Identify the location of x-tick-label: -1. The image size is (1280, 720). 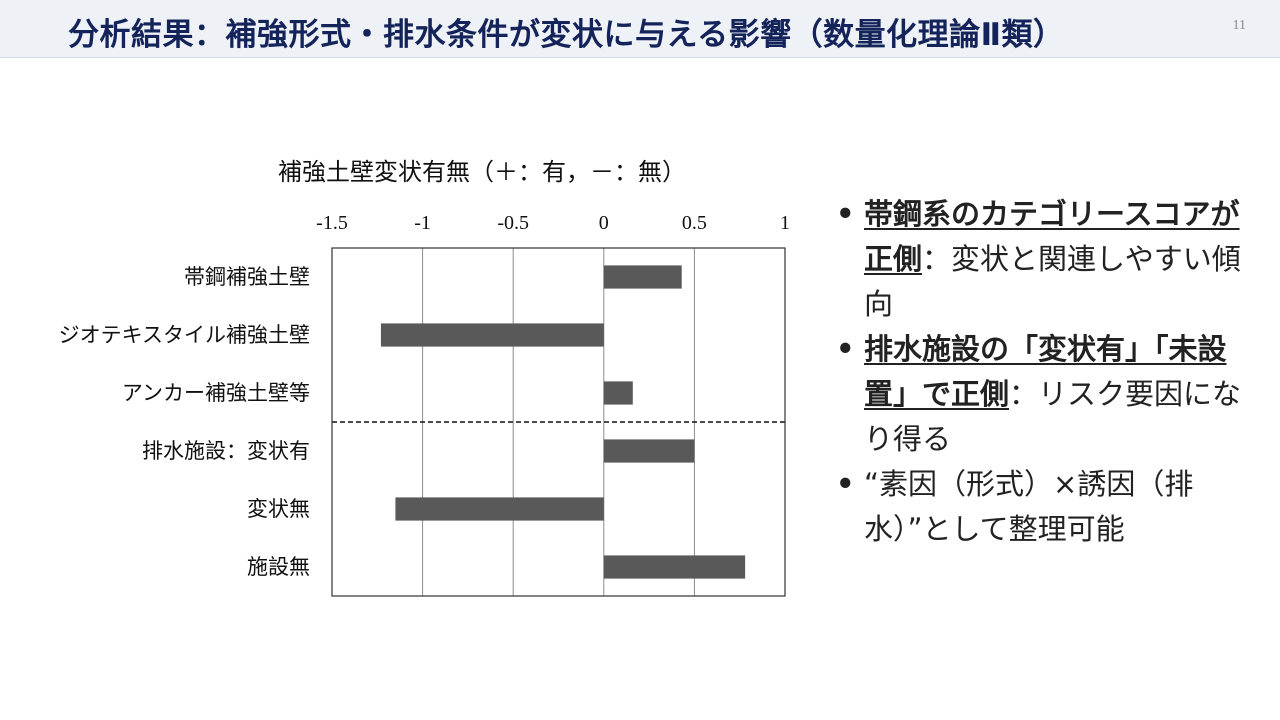
(422, 223).